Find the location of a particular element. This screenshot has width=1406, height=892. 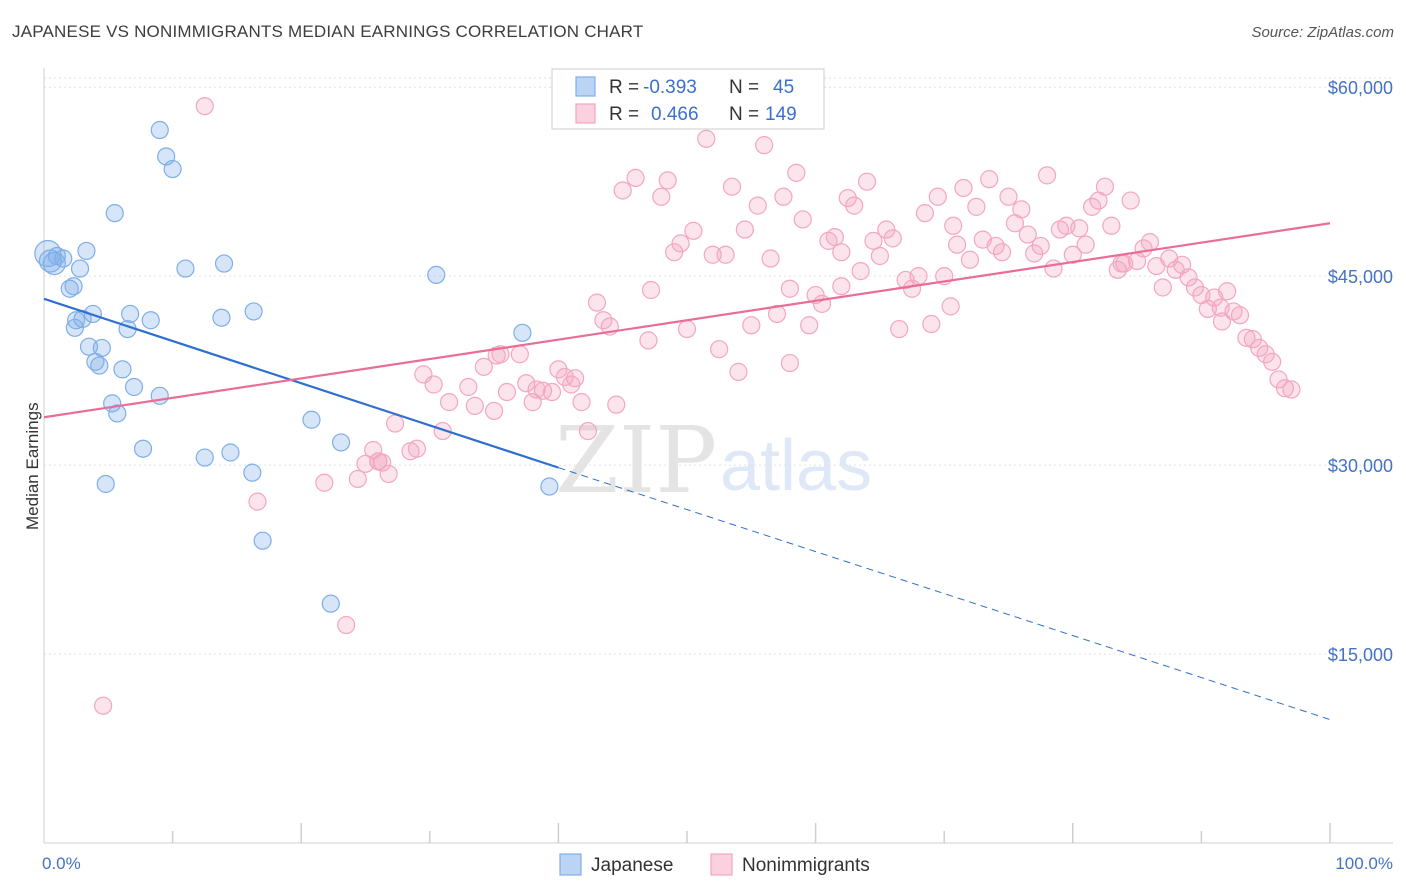

legend-n-value-japanese: 45 is located at coordinates (783, 87).